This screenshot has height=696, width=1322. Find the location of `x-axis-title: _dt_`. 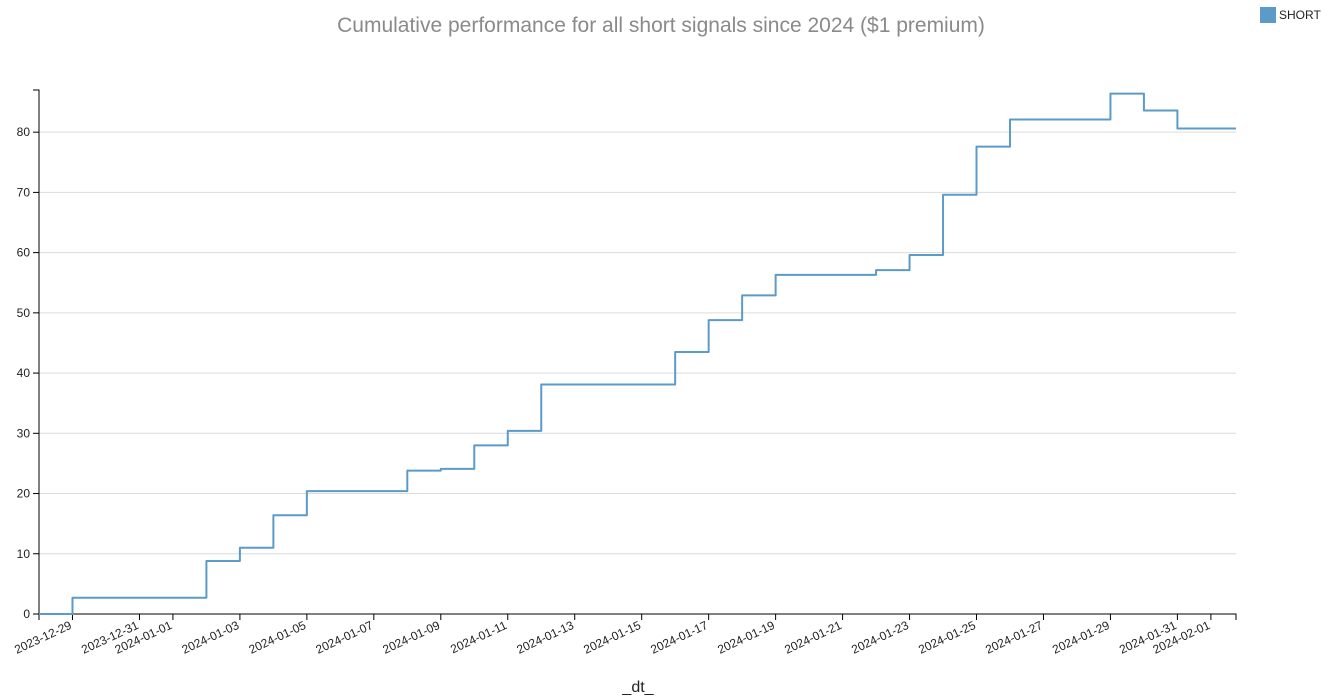

x-axis-title: _dt_ is located at coordinates (637, 687).